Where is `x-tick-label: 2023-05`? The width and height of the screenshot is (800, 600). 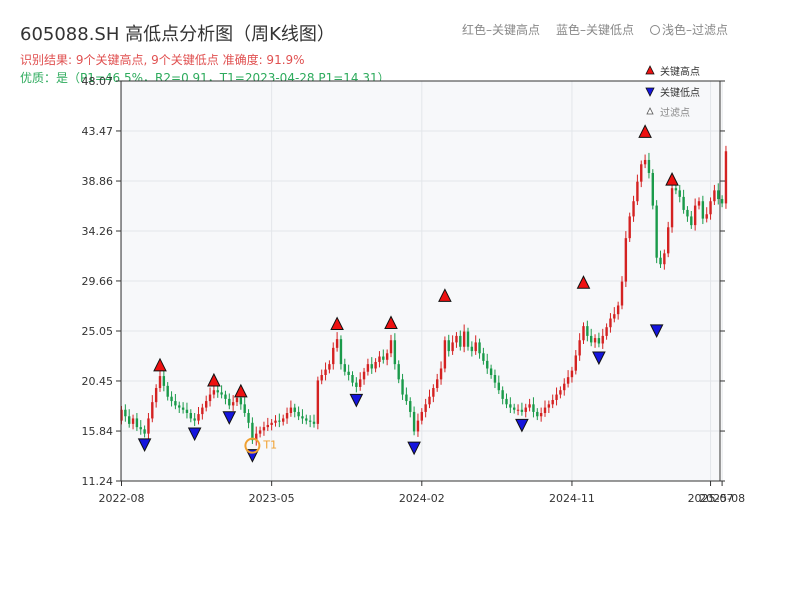 x-tick-label: 2023-05 is located at coordinates (272, 498).